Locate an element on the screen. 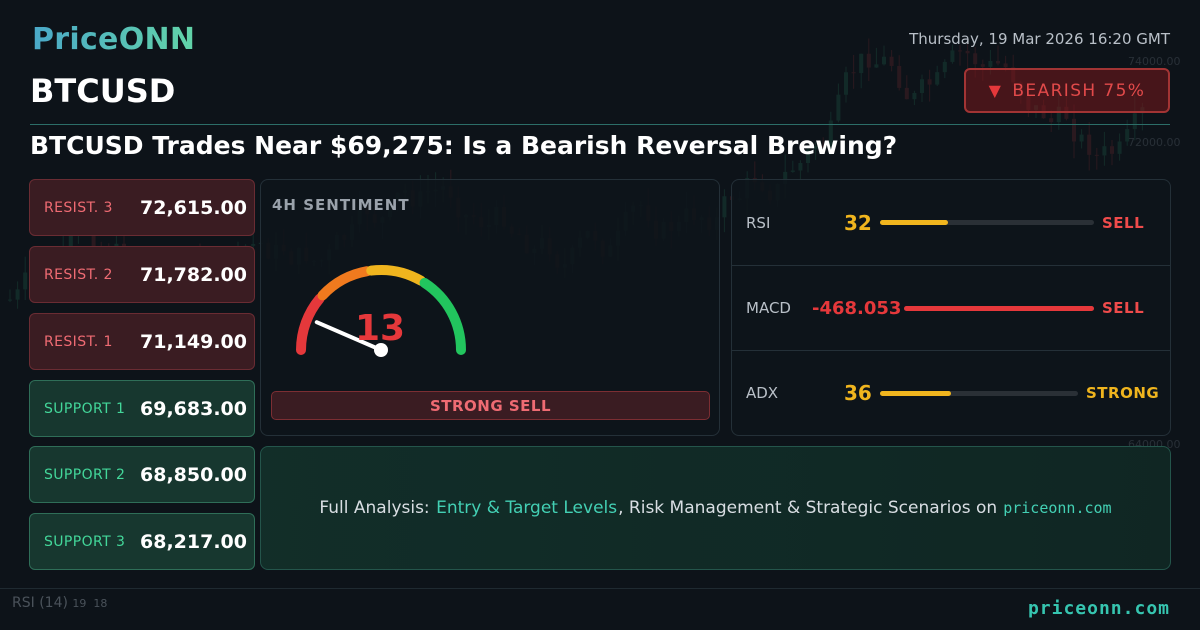 The width and height of the screenshot is (1200, 630). bg-rsi-name: RSI is located at coordinates (23, 603).